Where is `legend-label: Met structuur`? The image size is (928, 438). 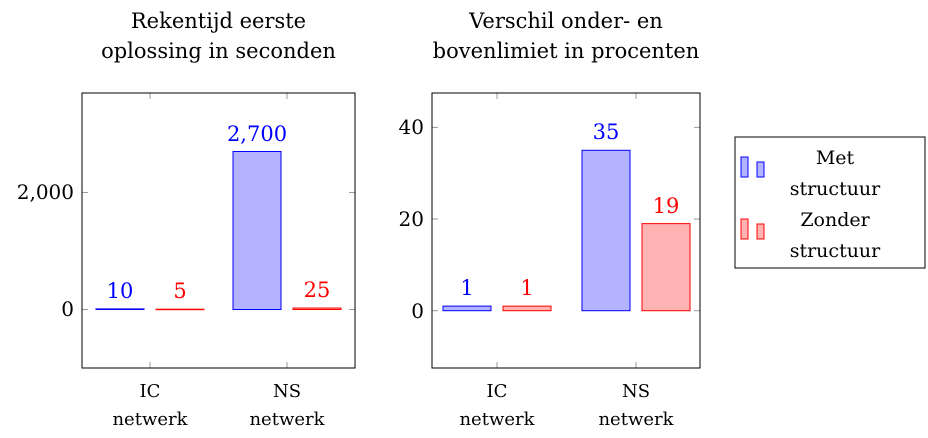 legend-label: Met structuur is located at coordinates (835, 173).